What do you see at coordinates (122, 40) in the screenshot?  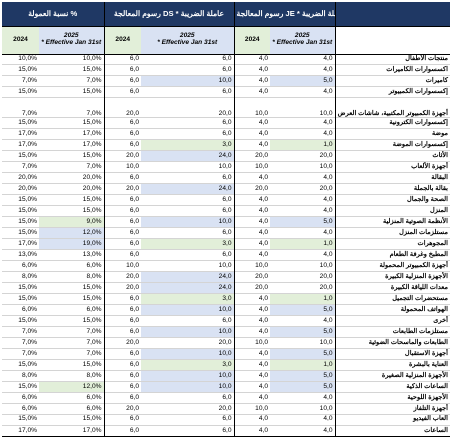 I see `ds-2024-header: 2024` at bounding box center [122, 40].